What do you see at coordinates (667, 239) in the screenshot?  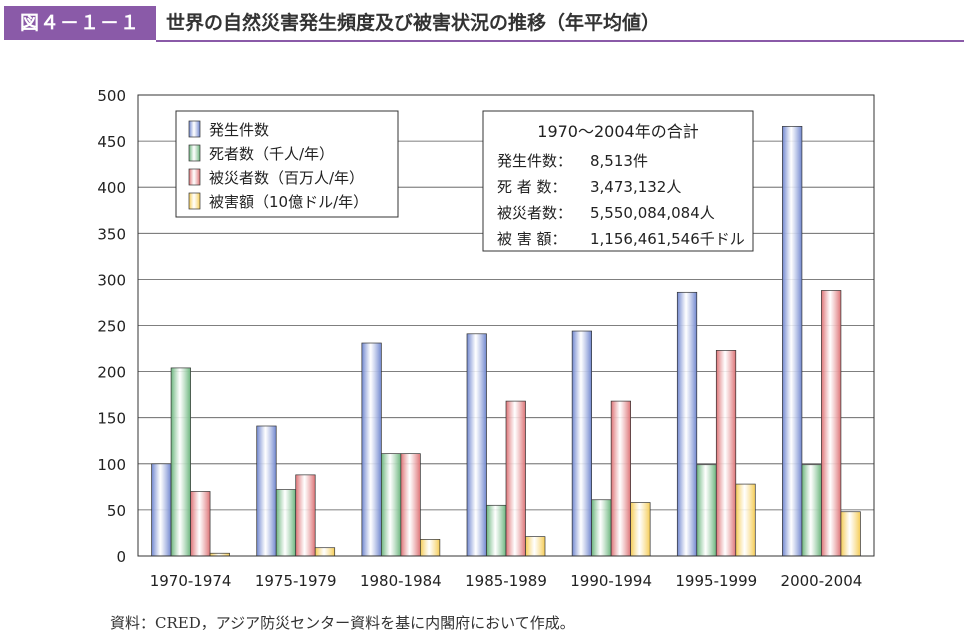 I see `summary-row-value: 1,156,461,546千ドル` at bounding box center [667, 239].